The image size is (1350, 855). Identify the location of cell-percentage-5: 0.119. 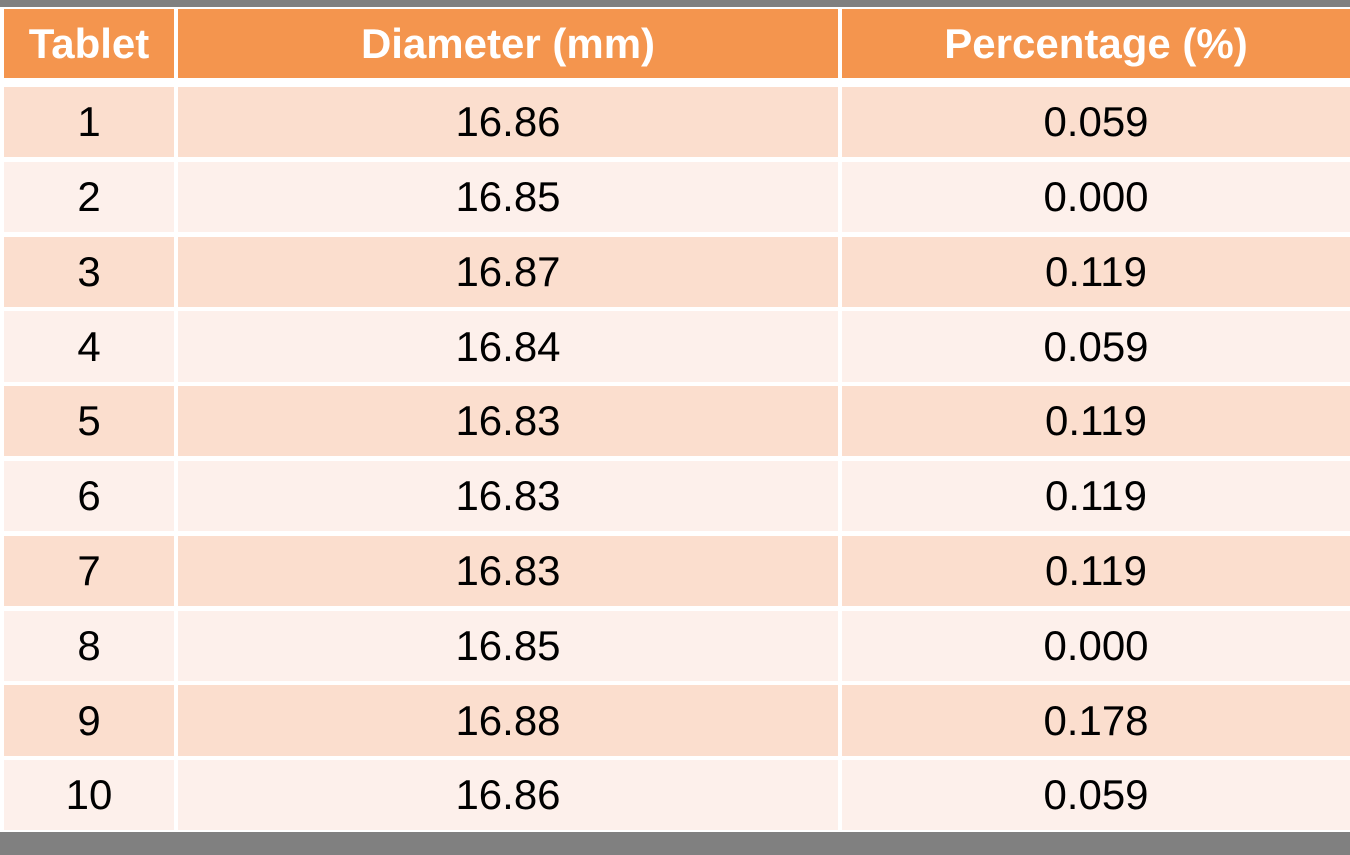
(1096, 421).